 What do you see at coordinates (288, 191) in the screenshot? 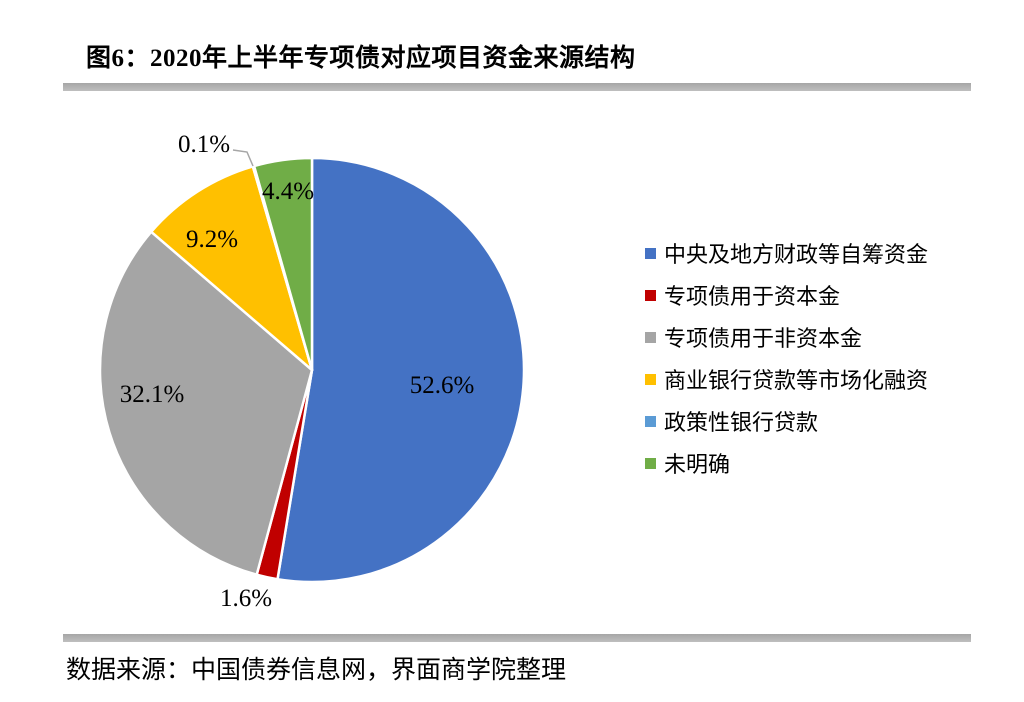
I see `data-label-4.4: 4.4%` at bounding box center [288, 191].